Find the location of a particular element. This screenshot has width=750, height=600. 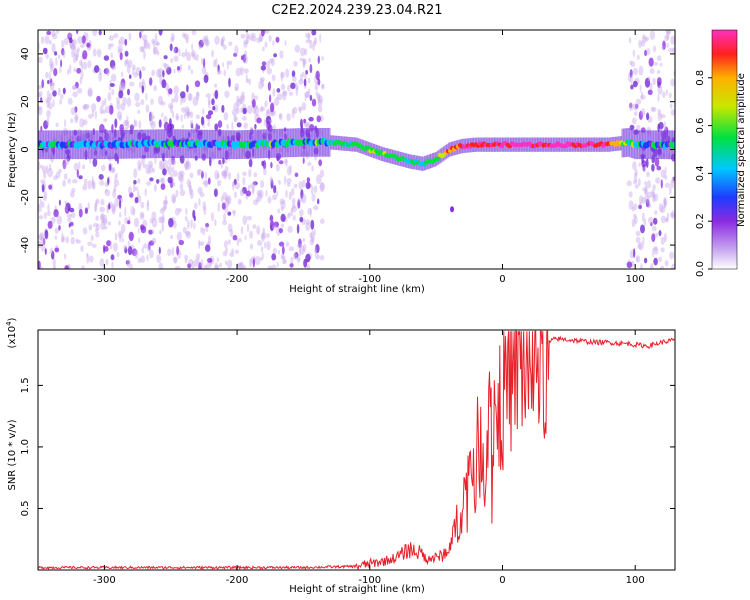

colorbar-tick-label: 0.4 is located at coordinates (700, 173).